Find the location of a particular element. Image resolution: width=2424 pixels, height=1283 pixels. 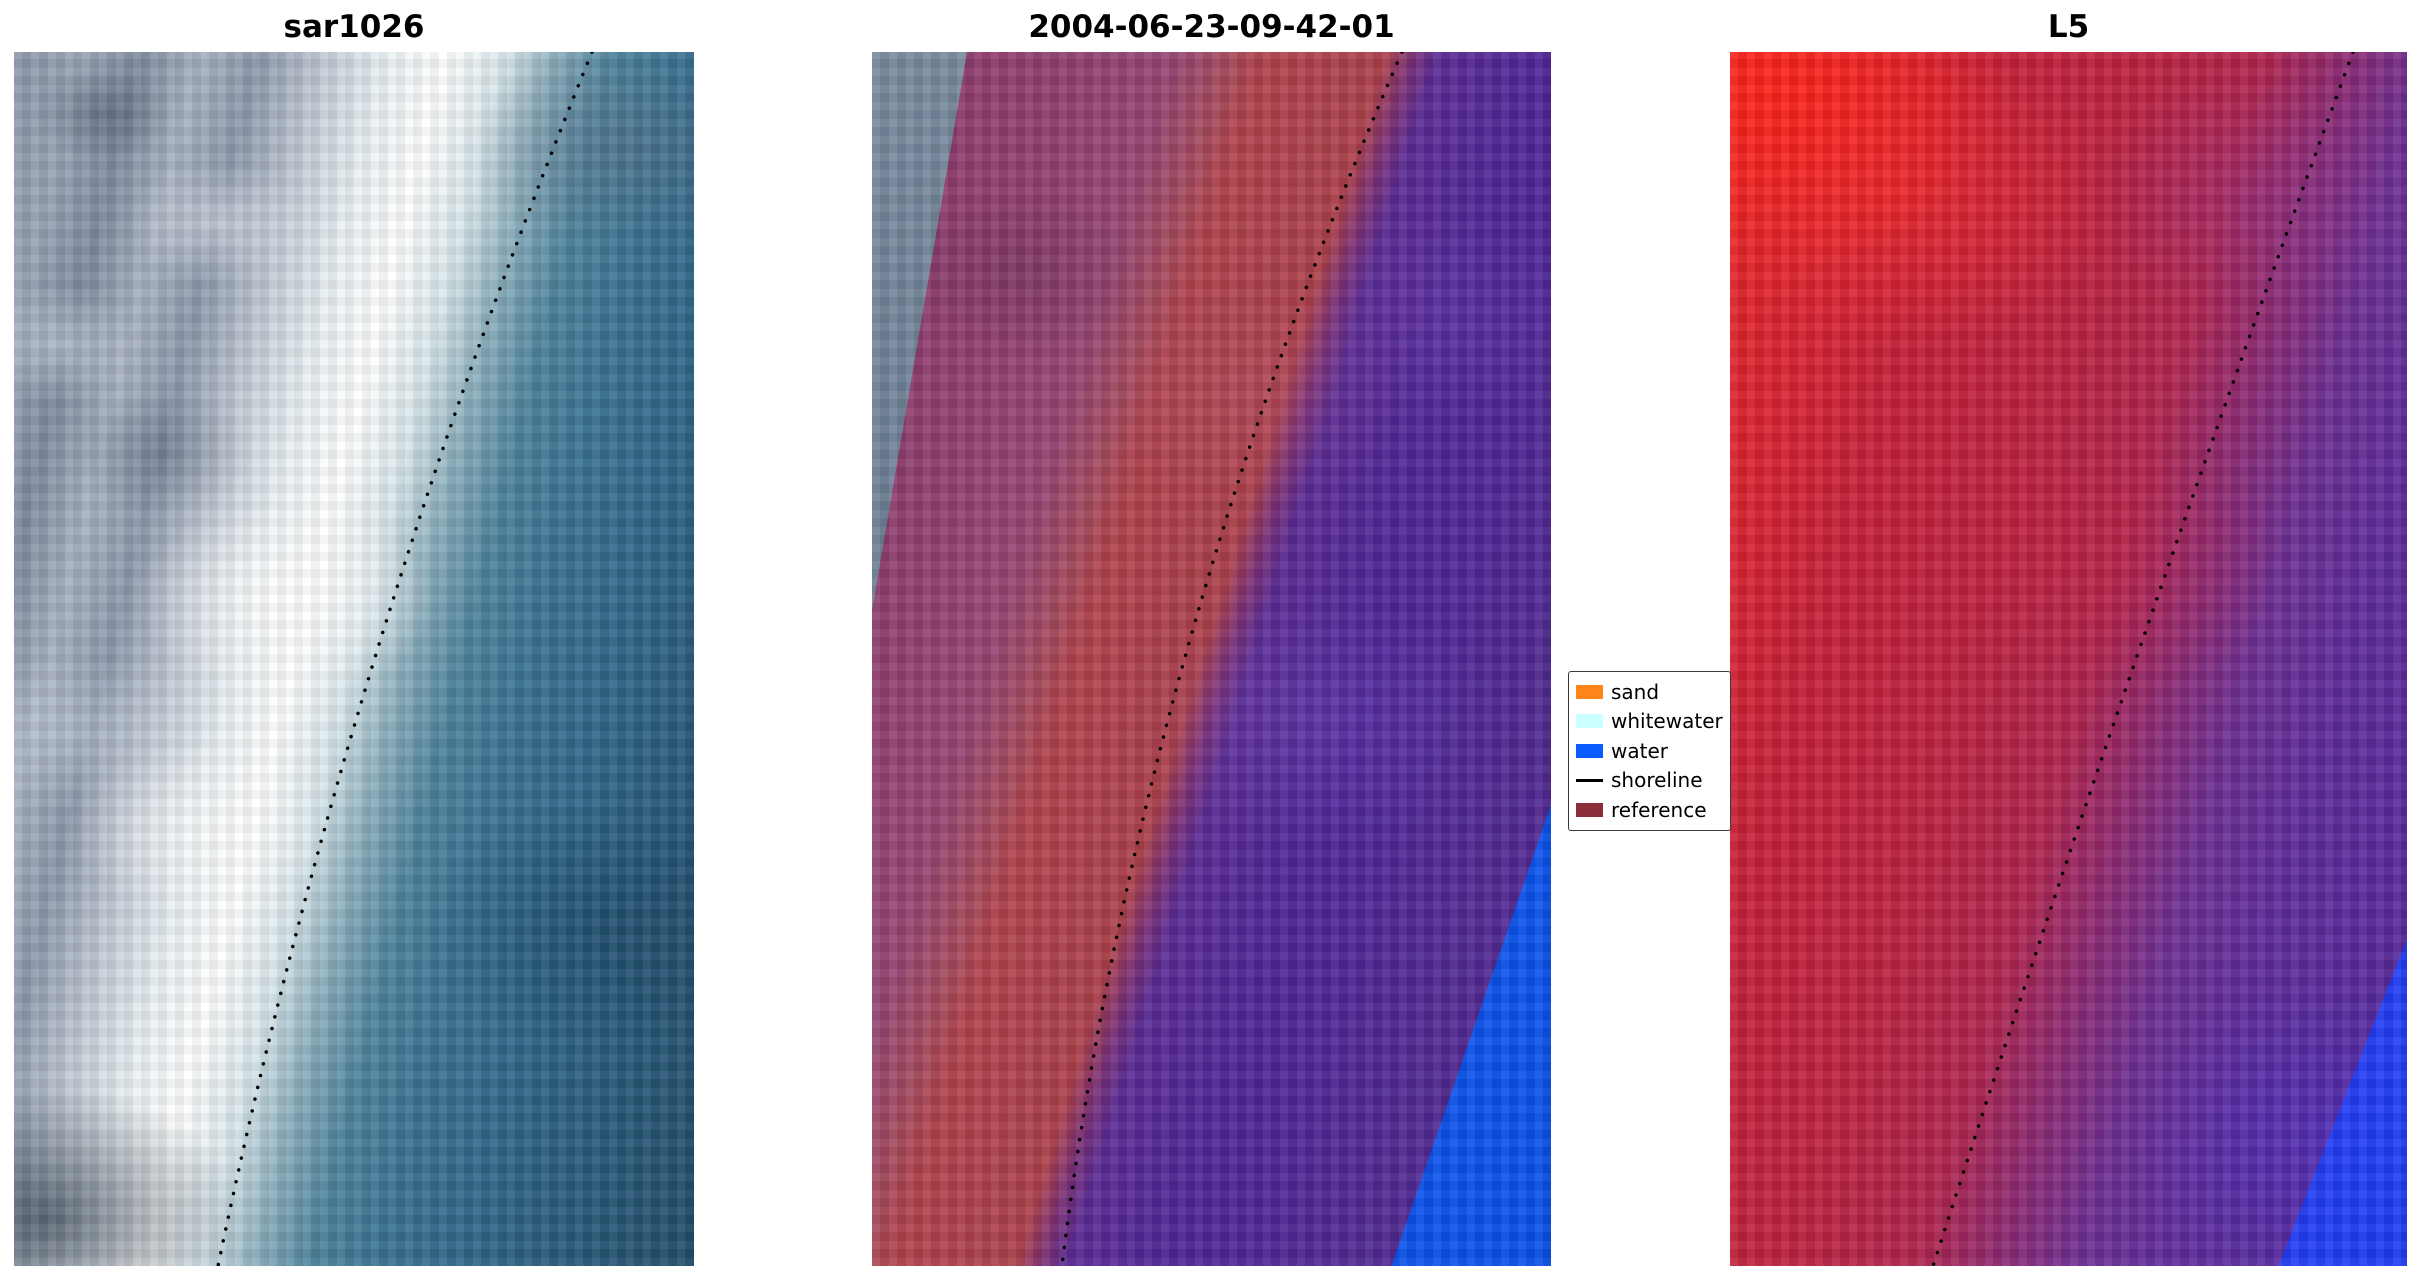

panel-title-l5: L5 is located at coordinates (2068, 27).